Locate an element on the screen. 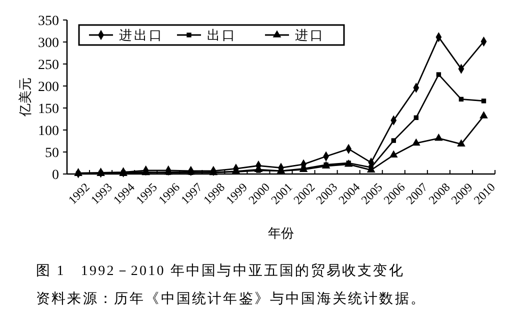 The height and width of the screenshot is (329, 528). legend-label: 进出口 is located at coordinates (141, 35).